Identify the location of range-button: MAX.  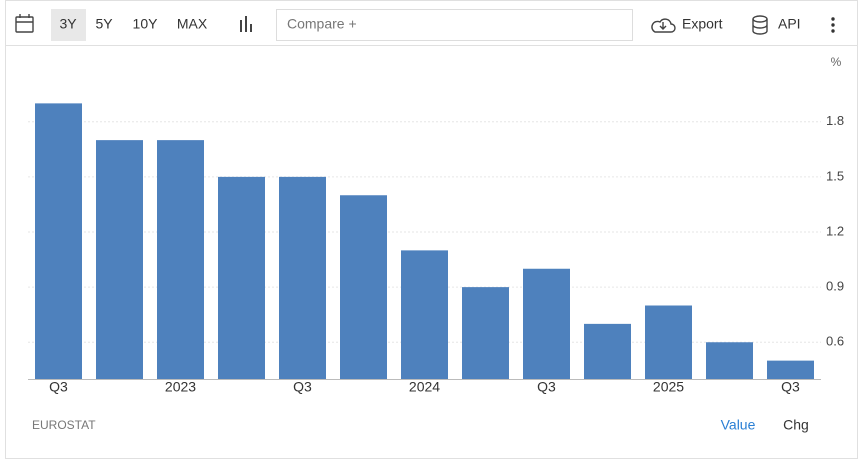
(192, 24).